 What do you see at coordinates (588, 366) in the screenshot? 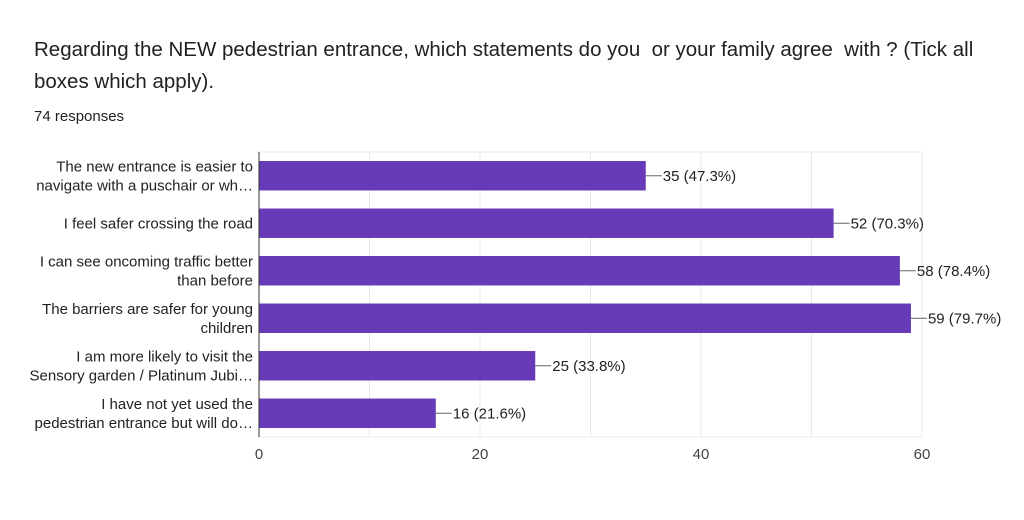
I see `data-label: 25 (33.8%)` at bounding box center [588, 366].